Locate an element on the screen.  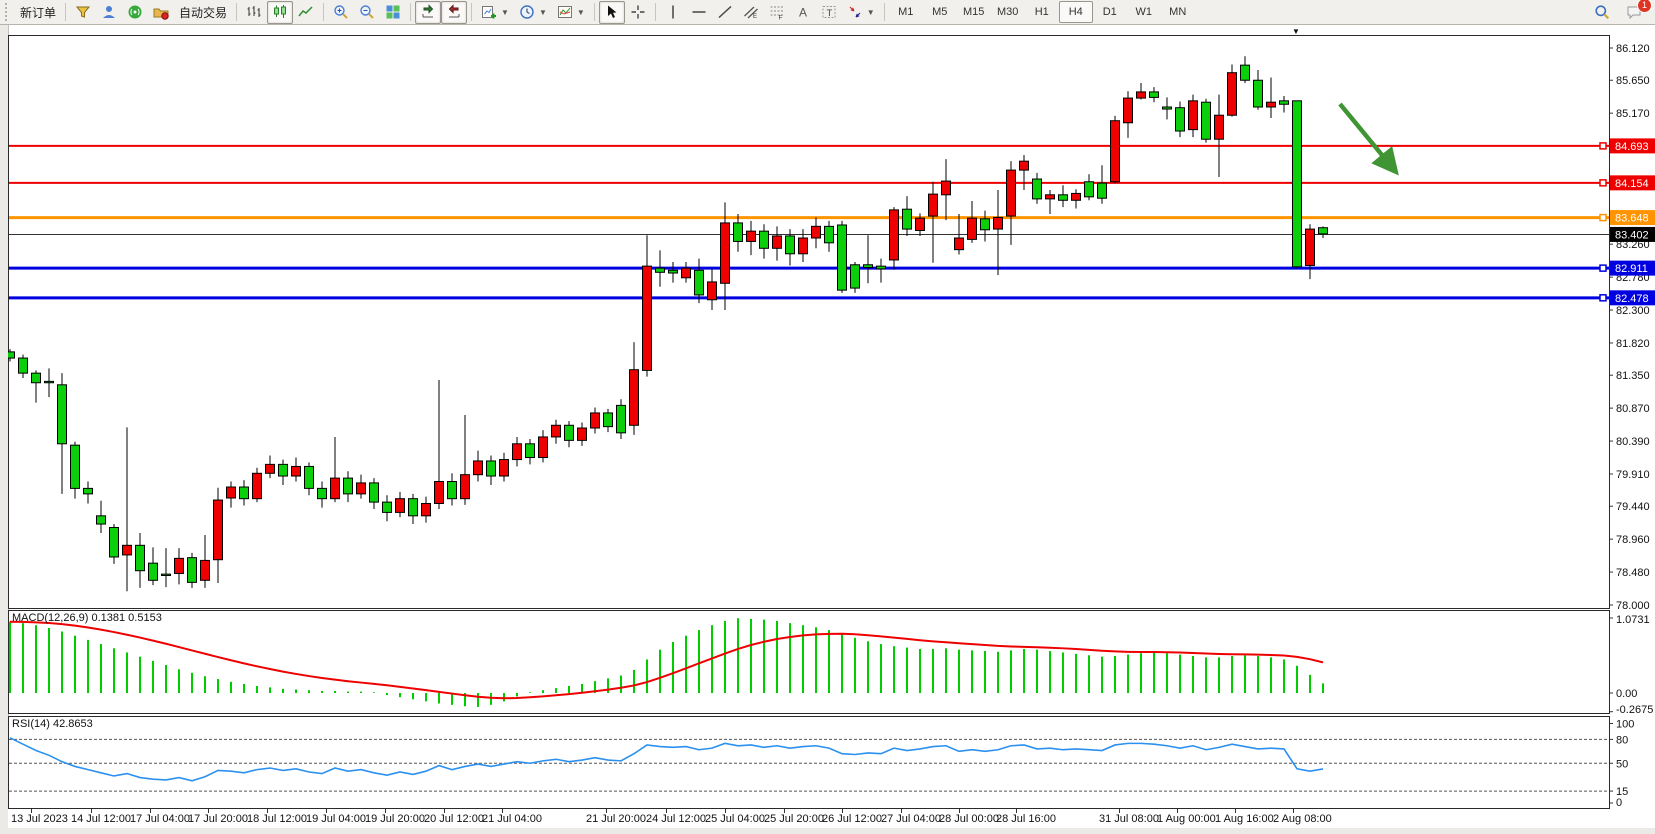
timeframe-button-m5: M5 is located at coordinates (940, 12).